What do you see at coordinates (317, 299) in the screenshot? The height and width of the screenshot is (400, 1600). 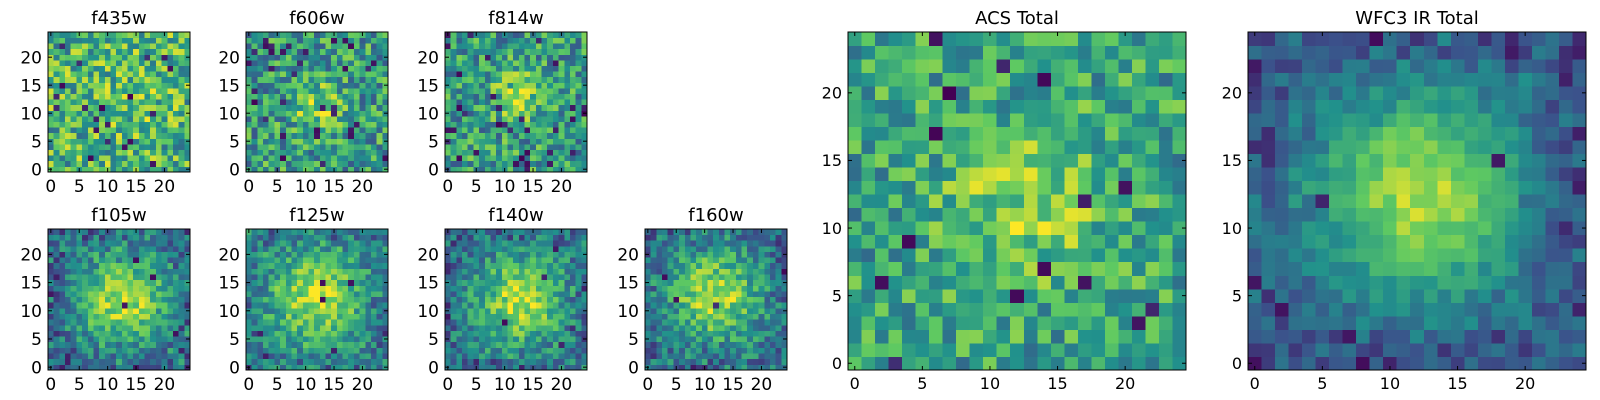 I see `axes-frame` at bounding box center [317, 299].